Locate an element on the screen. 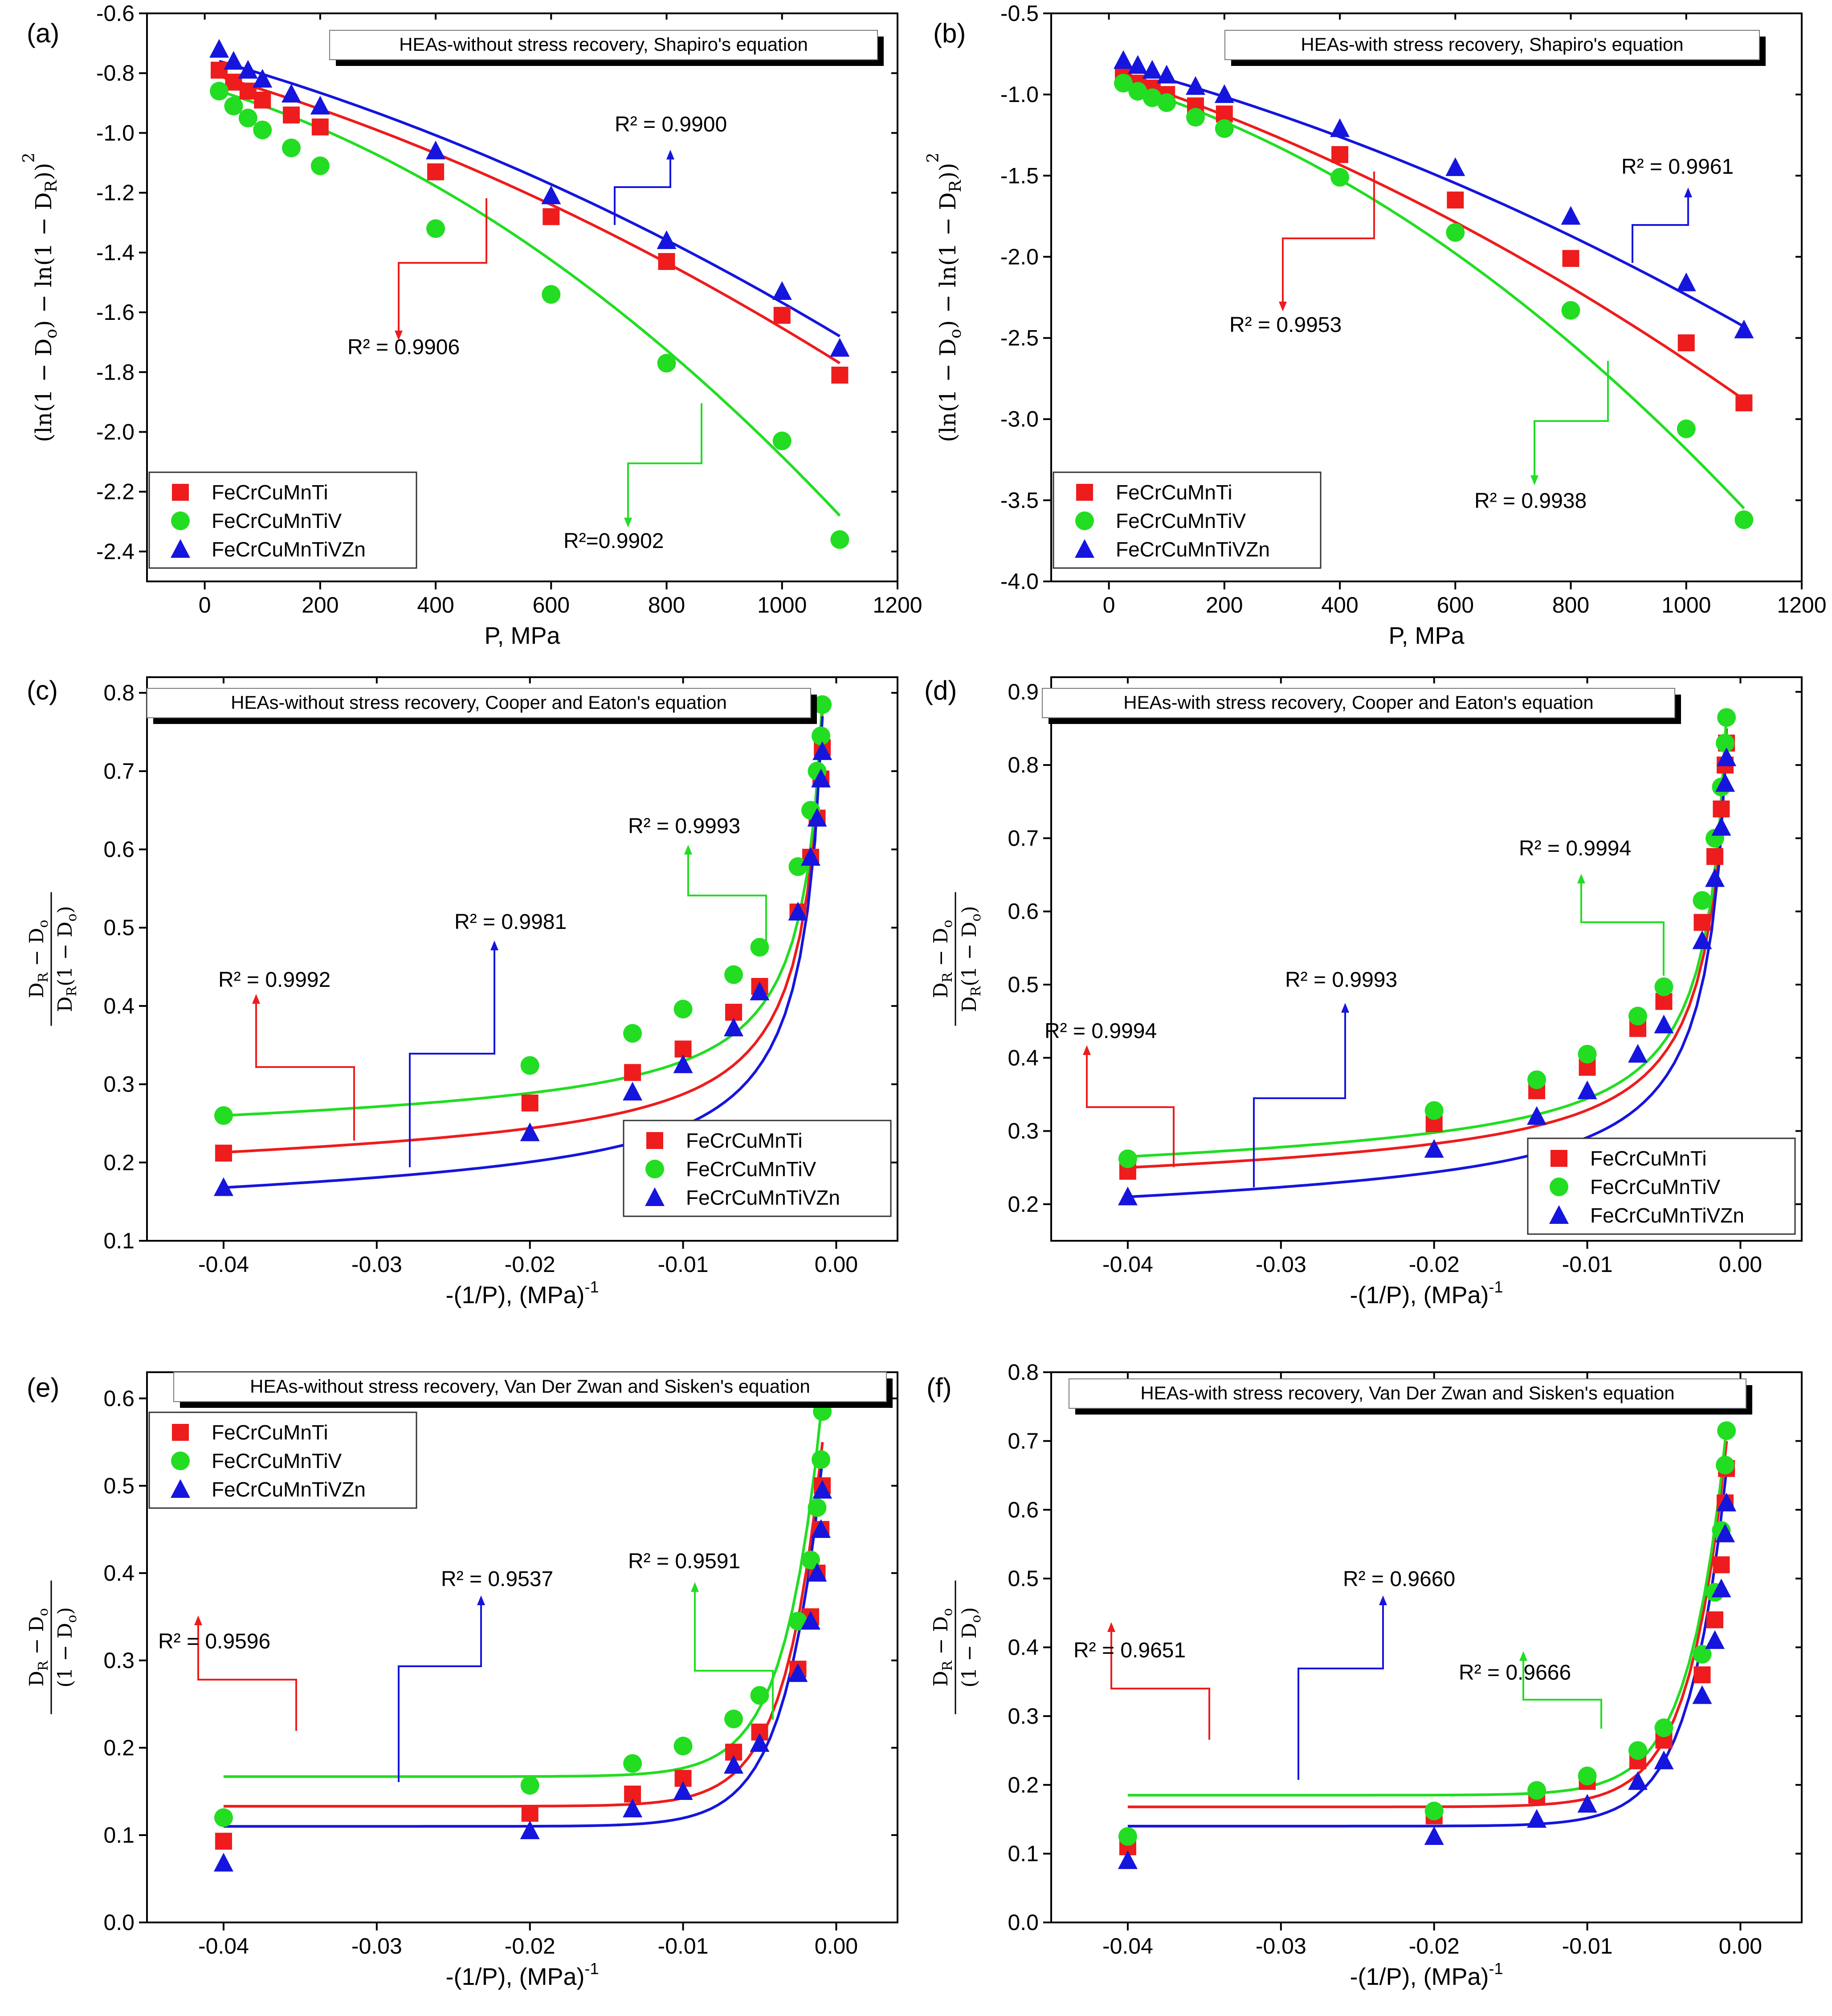  y-tick-label: -2.5 is located at coordinates (1019, 338).